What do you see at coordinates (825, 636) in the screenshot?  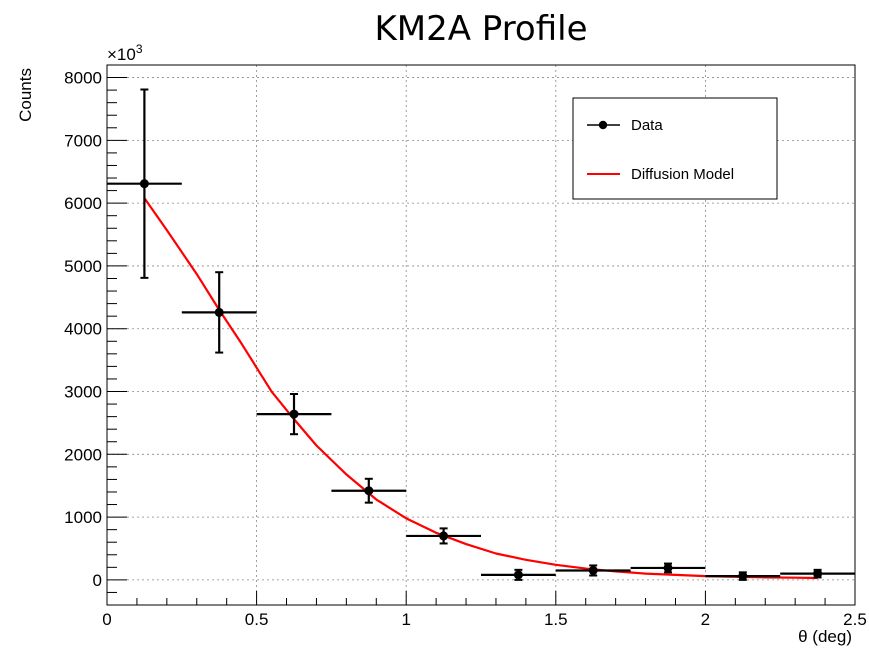 I see `x-axis-title: θ (deg)` at bounding box center [825, 636].